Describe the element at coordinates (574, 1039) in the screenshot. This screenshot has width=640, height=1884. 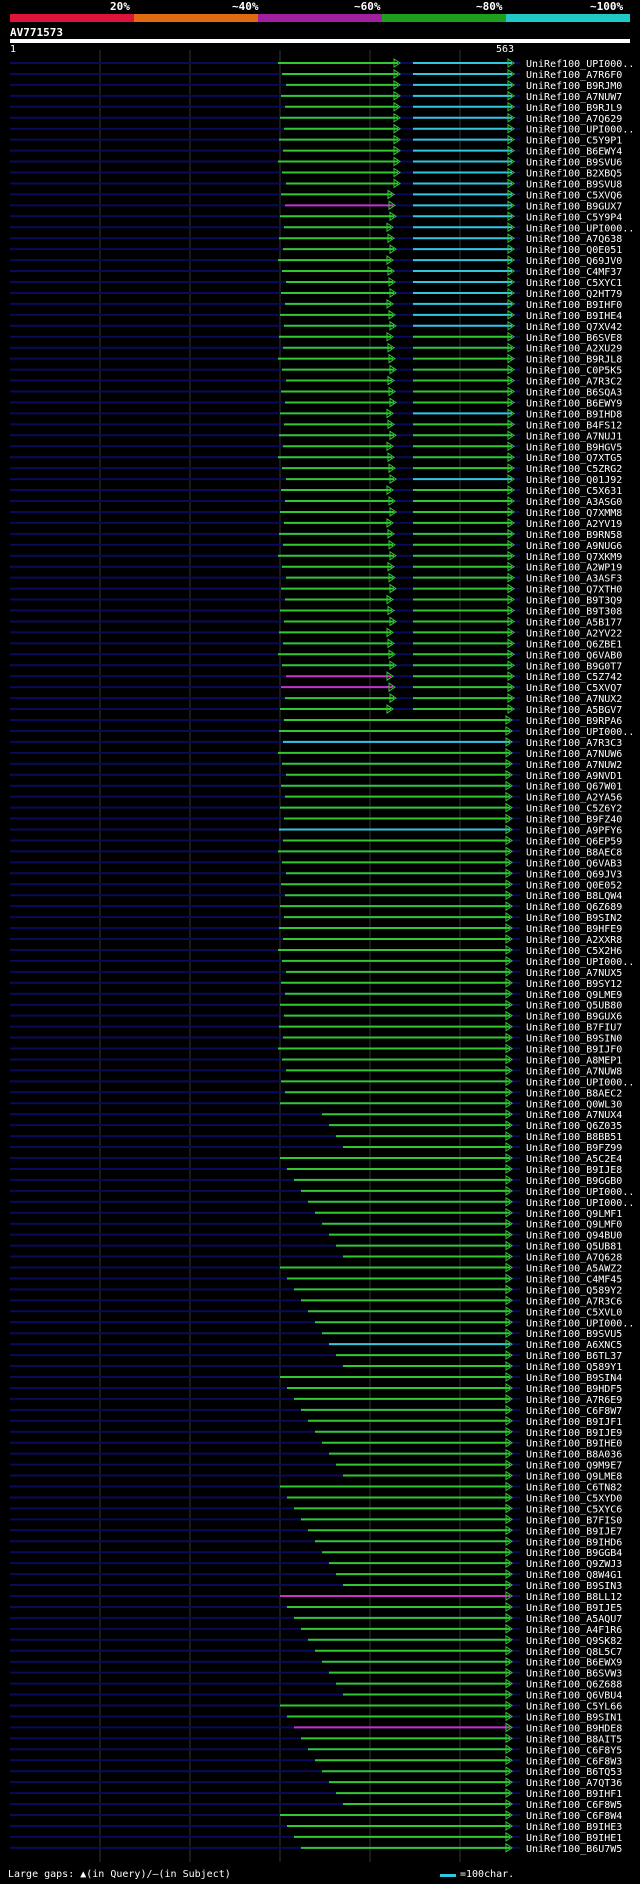
I see `hit-label: UniRef100_B9SIN0` at that location.